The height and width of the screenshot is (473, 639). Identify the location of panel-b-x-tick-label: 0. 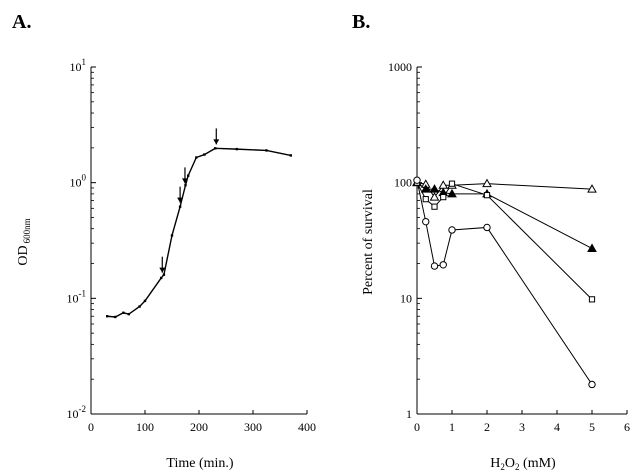
(417, 427).